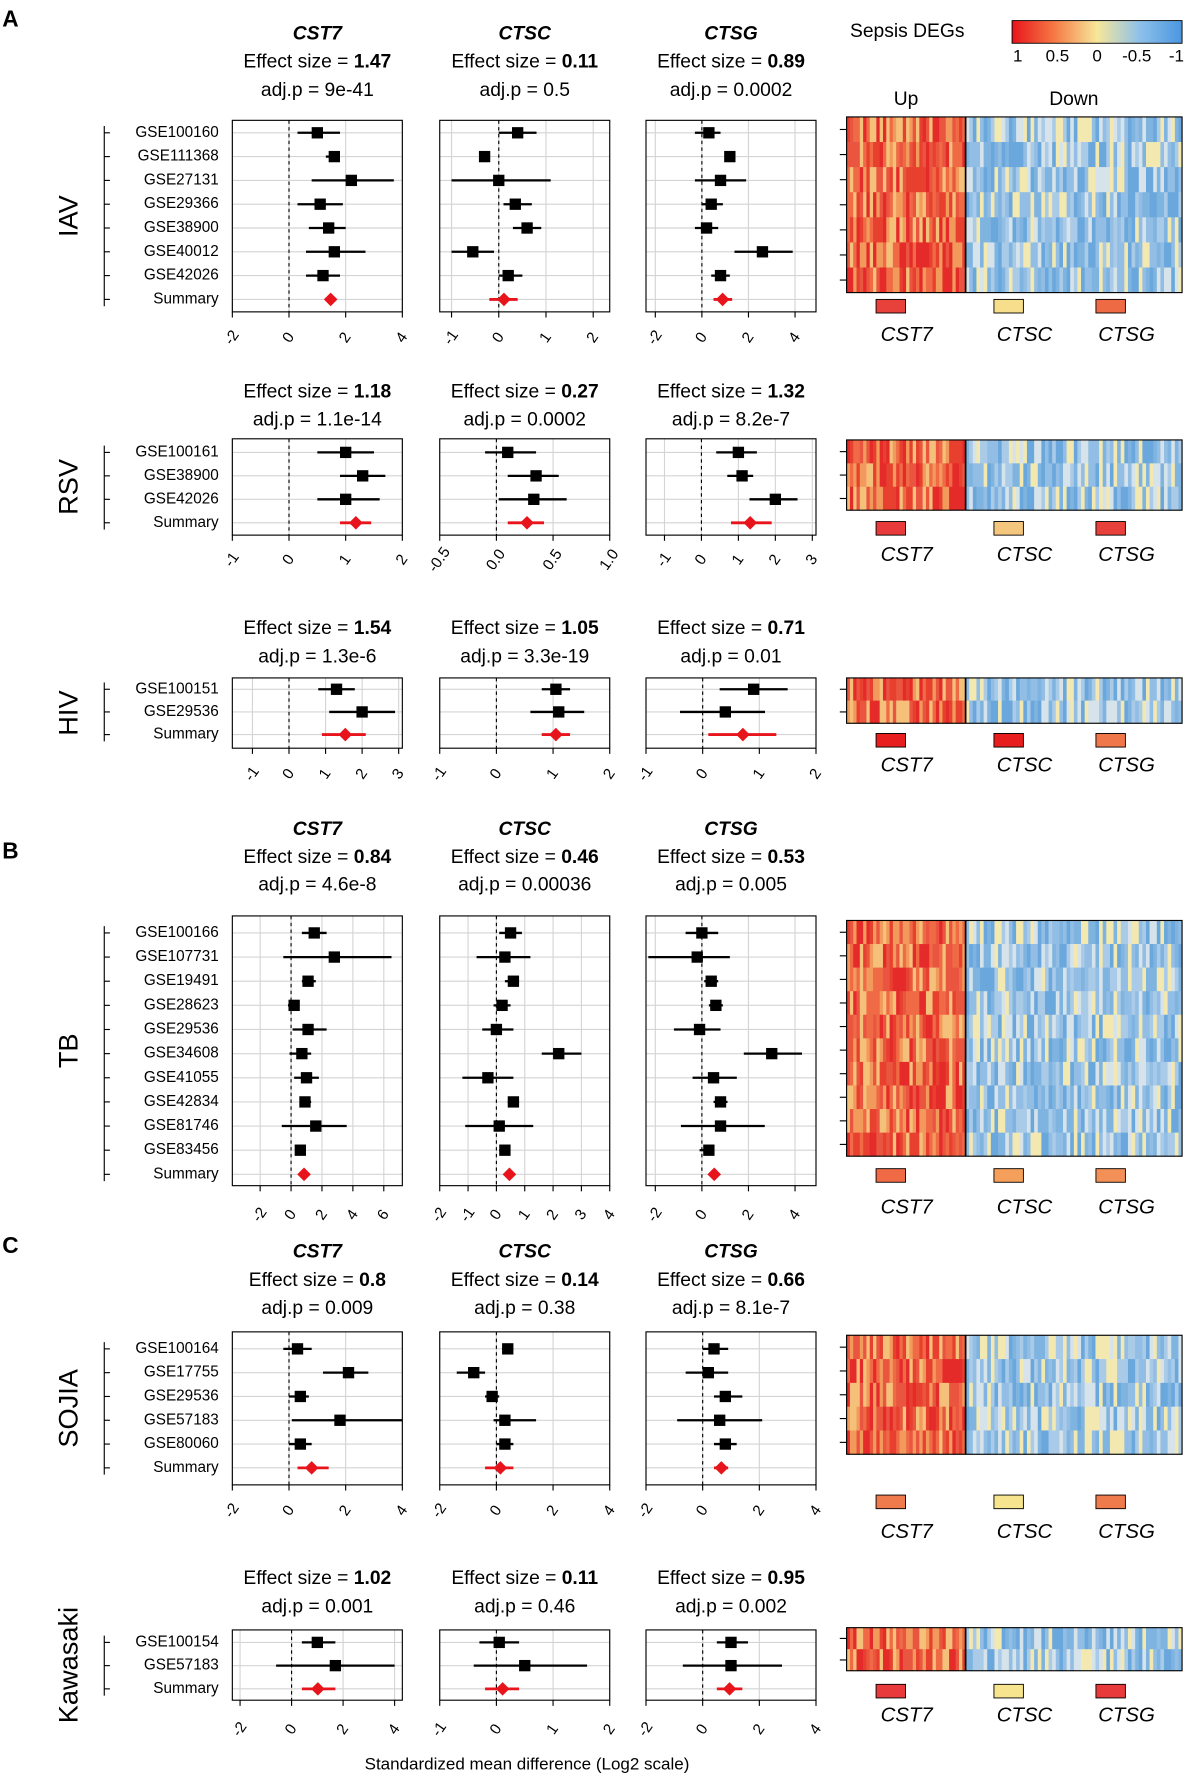  What do you see at coordinates (317, 487) in the screenshot?
I see `plot-frame` at bounding box center [317, 487].